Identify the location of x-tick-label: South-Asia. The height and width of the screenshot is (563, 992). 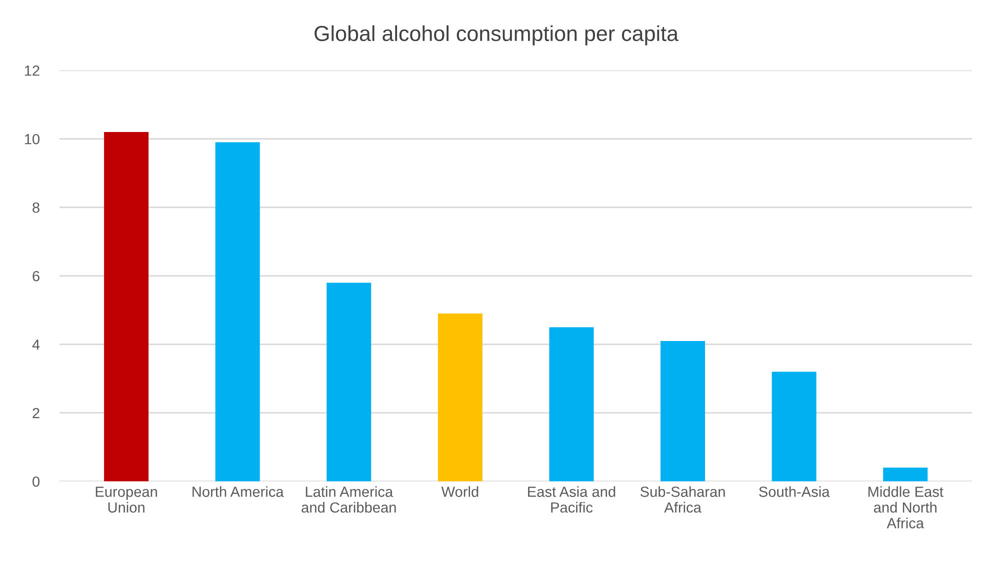
(794, 491).